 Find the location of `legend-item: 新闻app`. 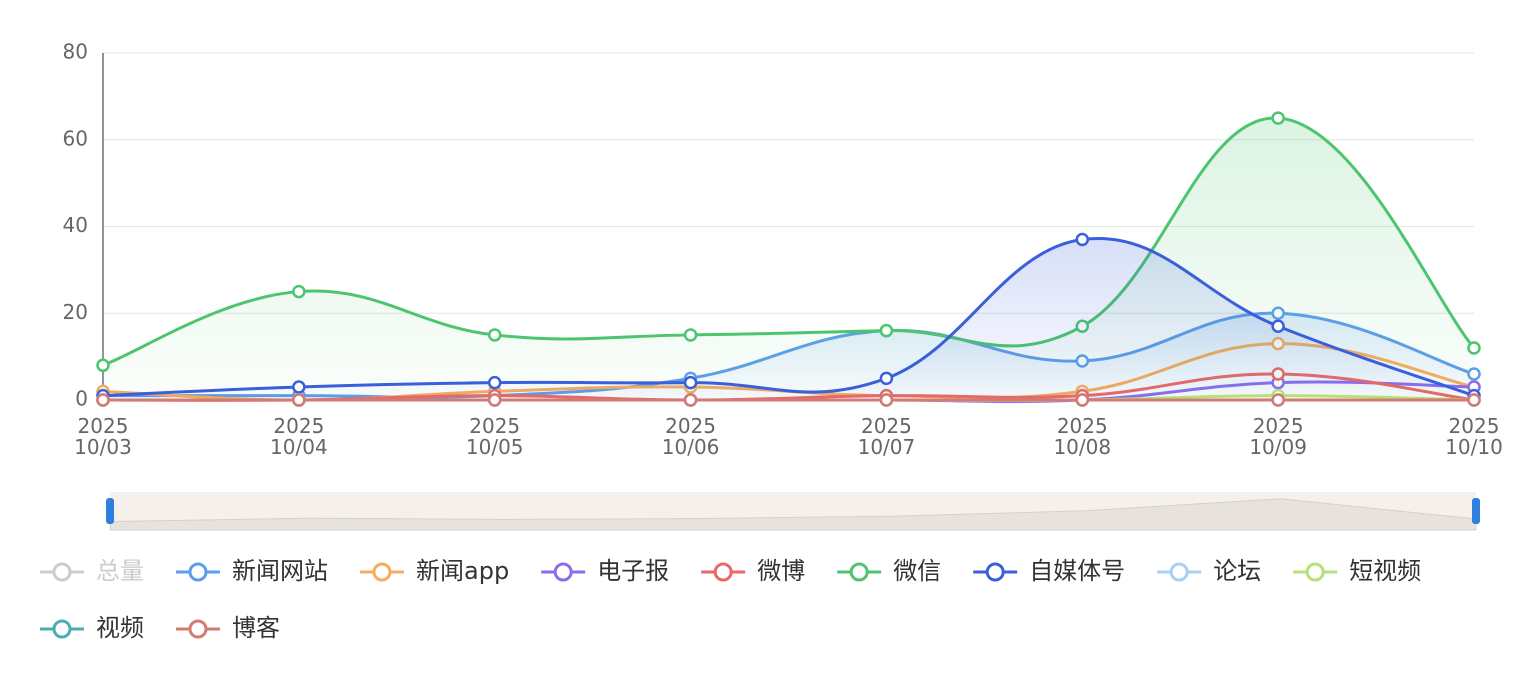

legend-item: 新闻app is located at coordinates (434, 571).